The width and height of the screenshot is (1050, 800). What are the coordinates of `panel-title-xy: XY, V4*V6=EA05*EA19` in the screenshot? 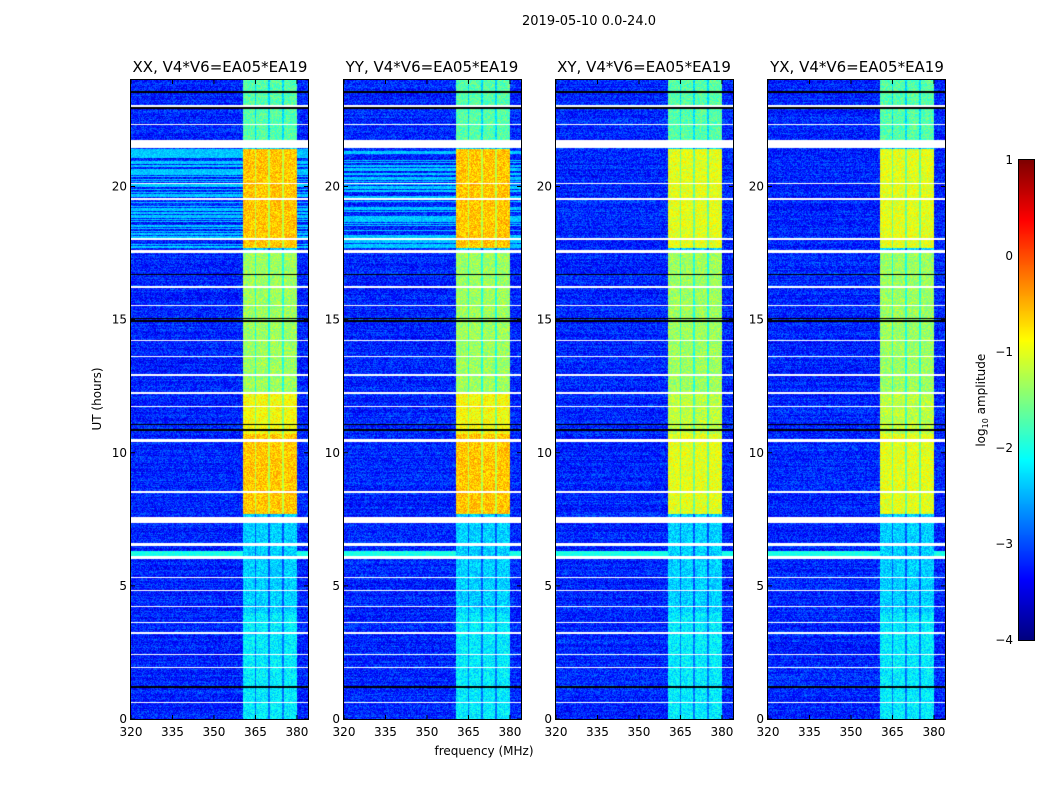 It's located at (644, 67).